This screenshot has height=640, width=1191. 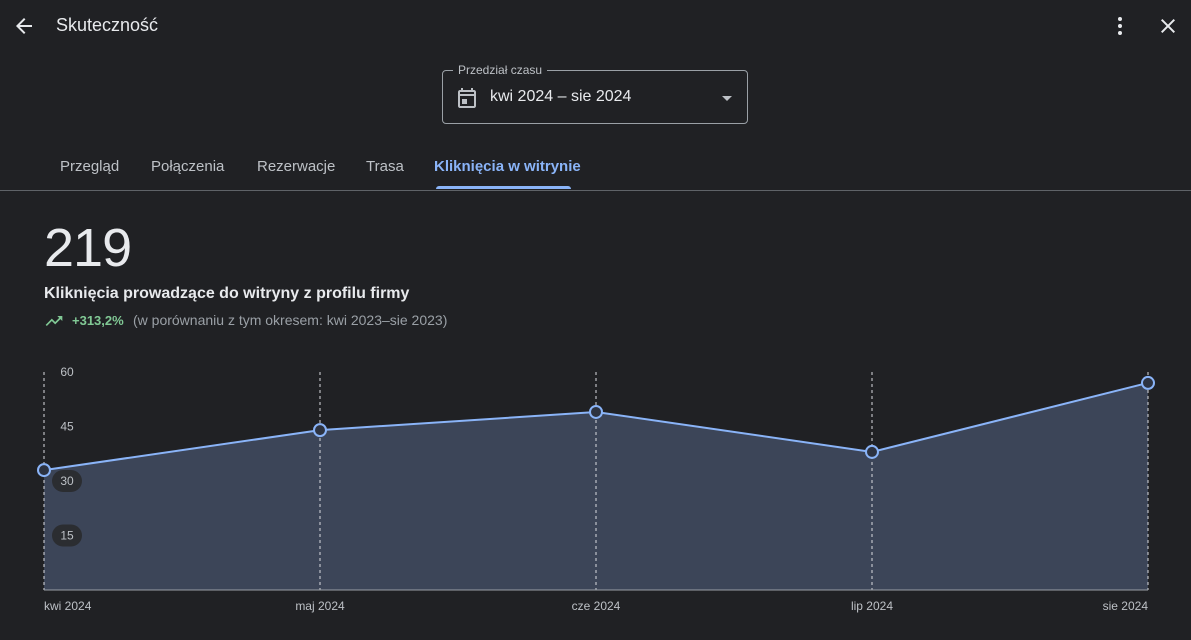 I want to click on x-tick-label: lip 2024, so click(x=872, y=606).